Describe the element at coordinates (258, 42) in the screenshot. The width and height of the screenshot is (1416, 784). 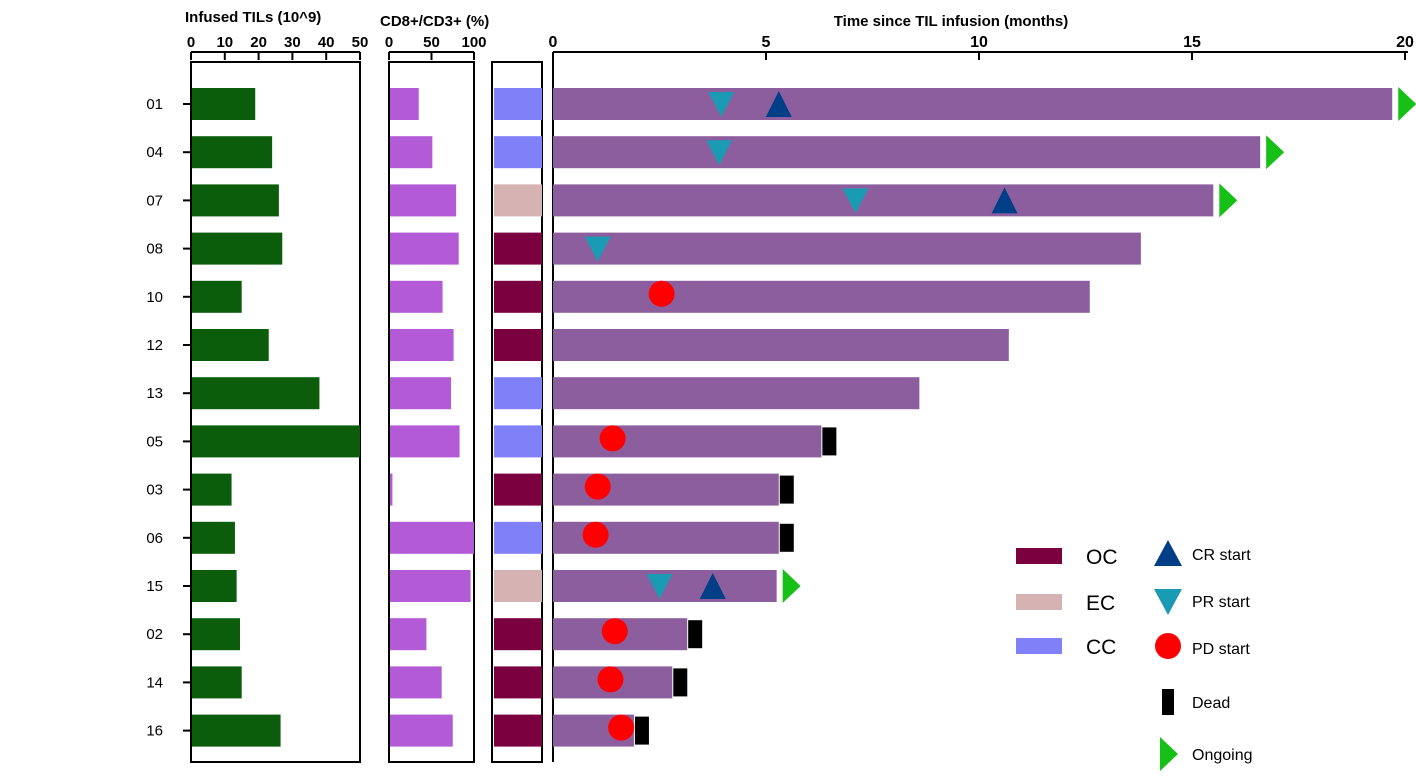
I see `til_panel-tick-label: 20` at that location.